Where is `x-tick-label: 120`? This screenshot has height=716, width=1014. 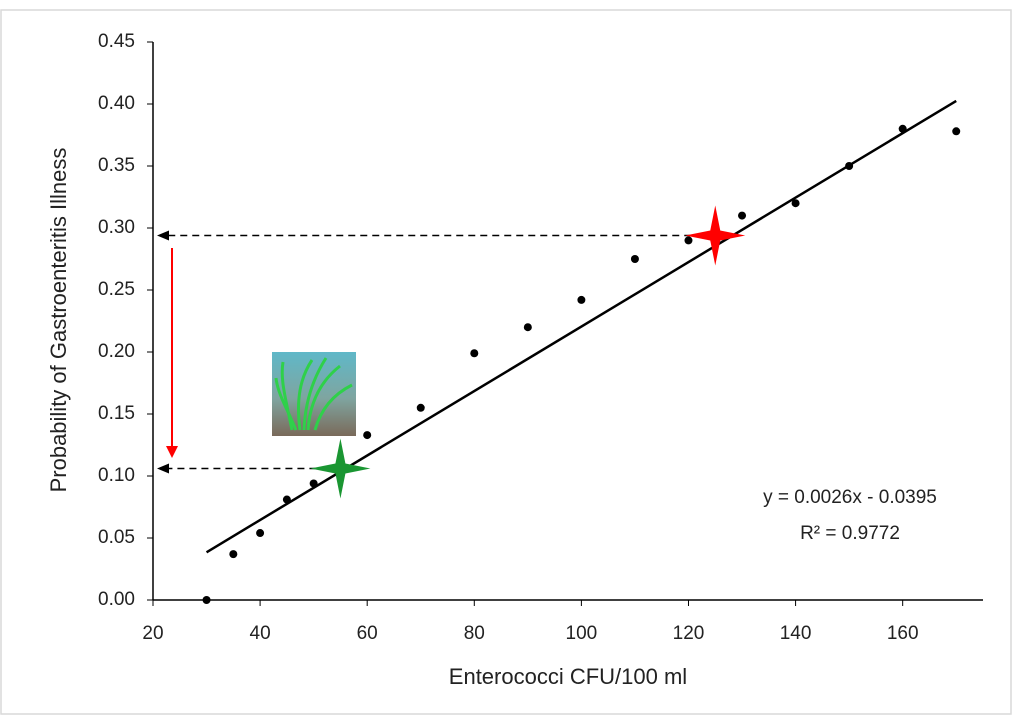
x-tick-label: 120 is located at coordinates (689, 633).